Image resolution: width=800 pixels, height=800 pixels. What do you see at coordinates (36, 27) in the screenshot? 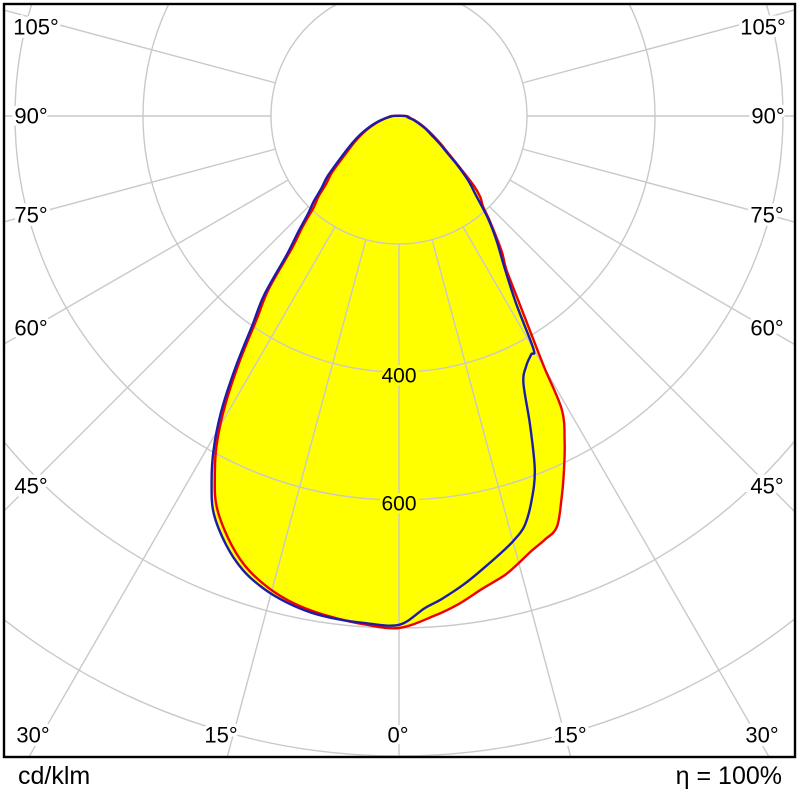
I see `angle-label-left-105: 105°` at bounding box center [36, 27].